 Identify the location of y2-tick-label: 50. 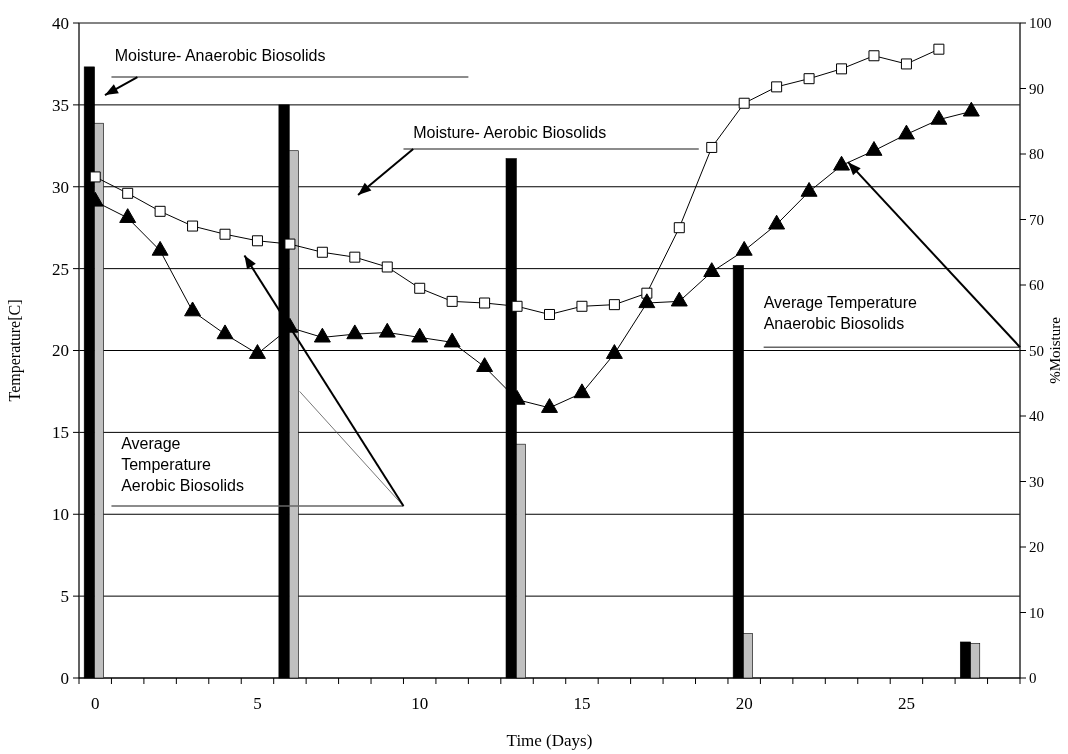
(1036, 350).